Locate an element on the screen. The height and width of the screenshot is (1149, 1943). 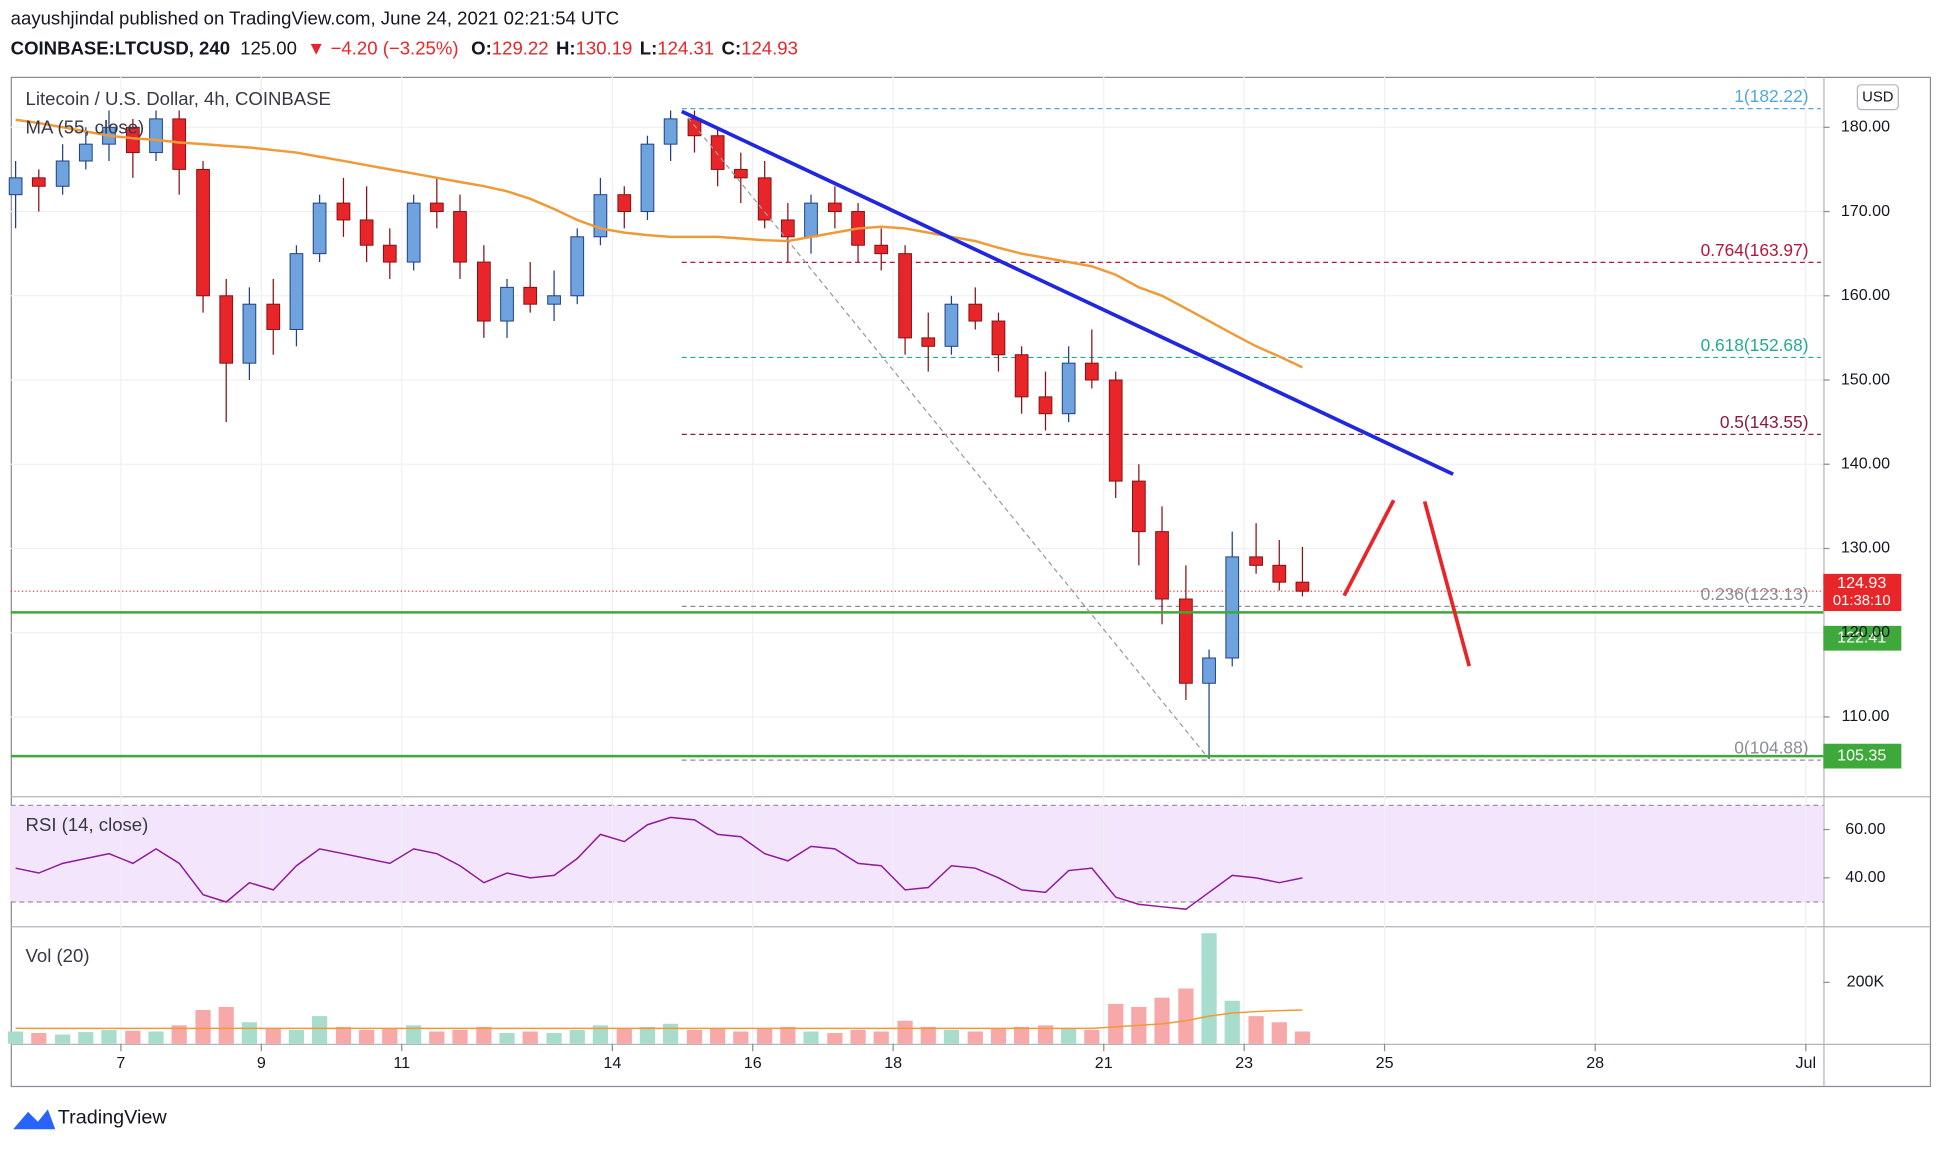
ohlc-value: 124.31 is located at coordinates (685, 47).